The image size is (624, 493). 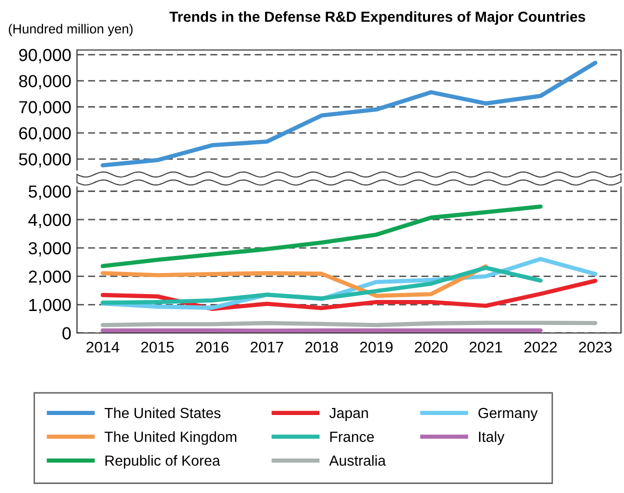 I want to click on x-tick-label: 2019, so click(x=376, y=347).